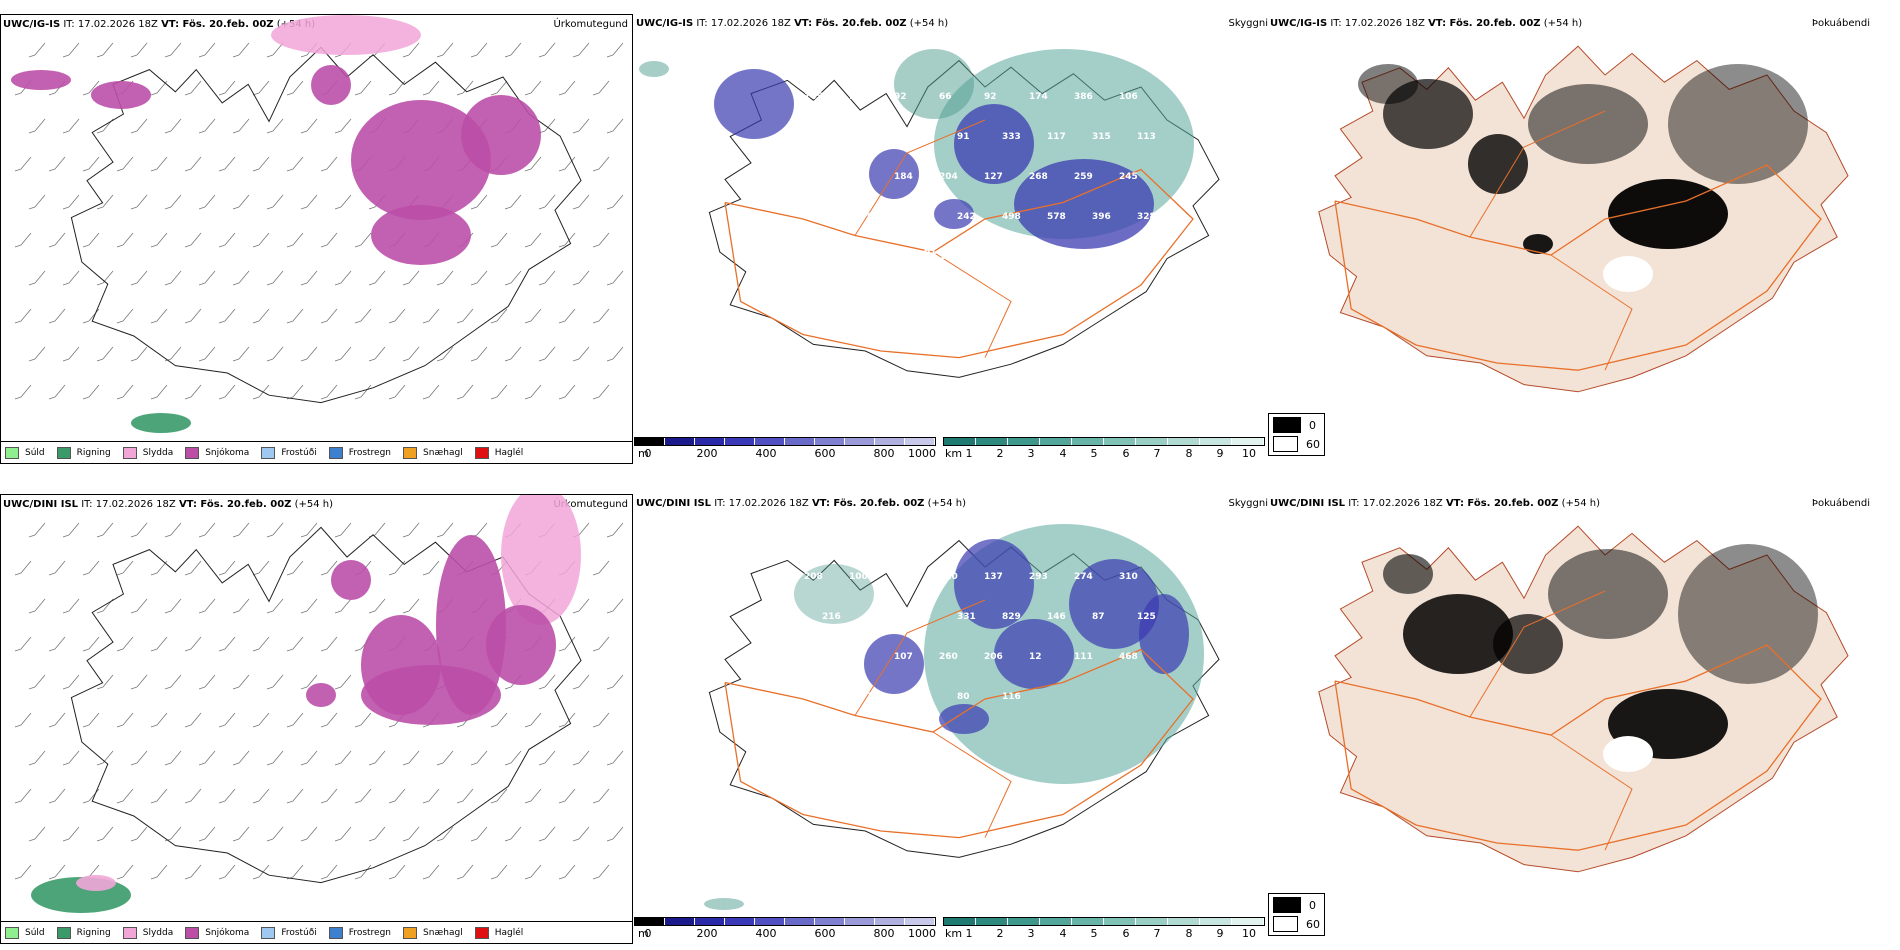 This screenshot has width=1900, height=950. Describe the element at coordinates (1098, 617) in the screenshot. I see `cloud-base-label: 87` at that location.